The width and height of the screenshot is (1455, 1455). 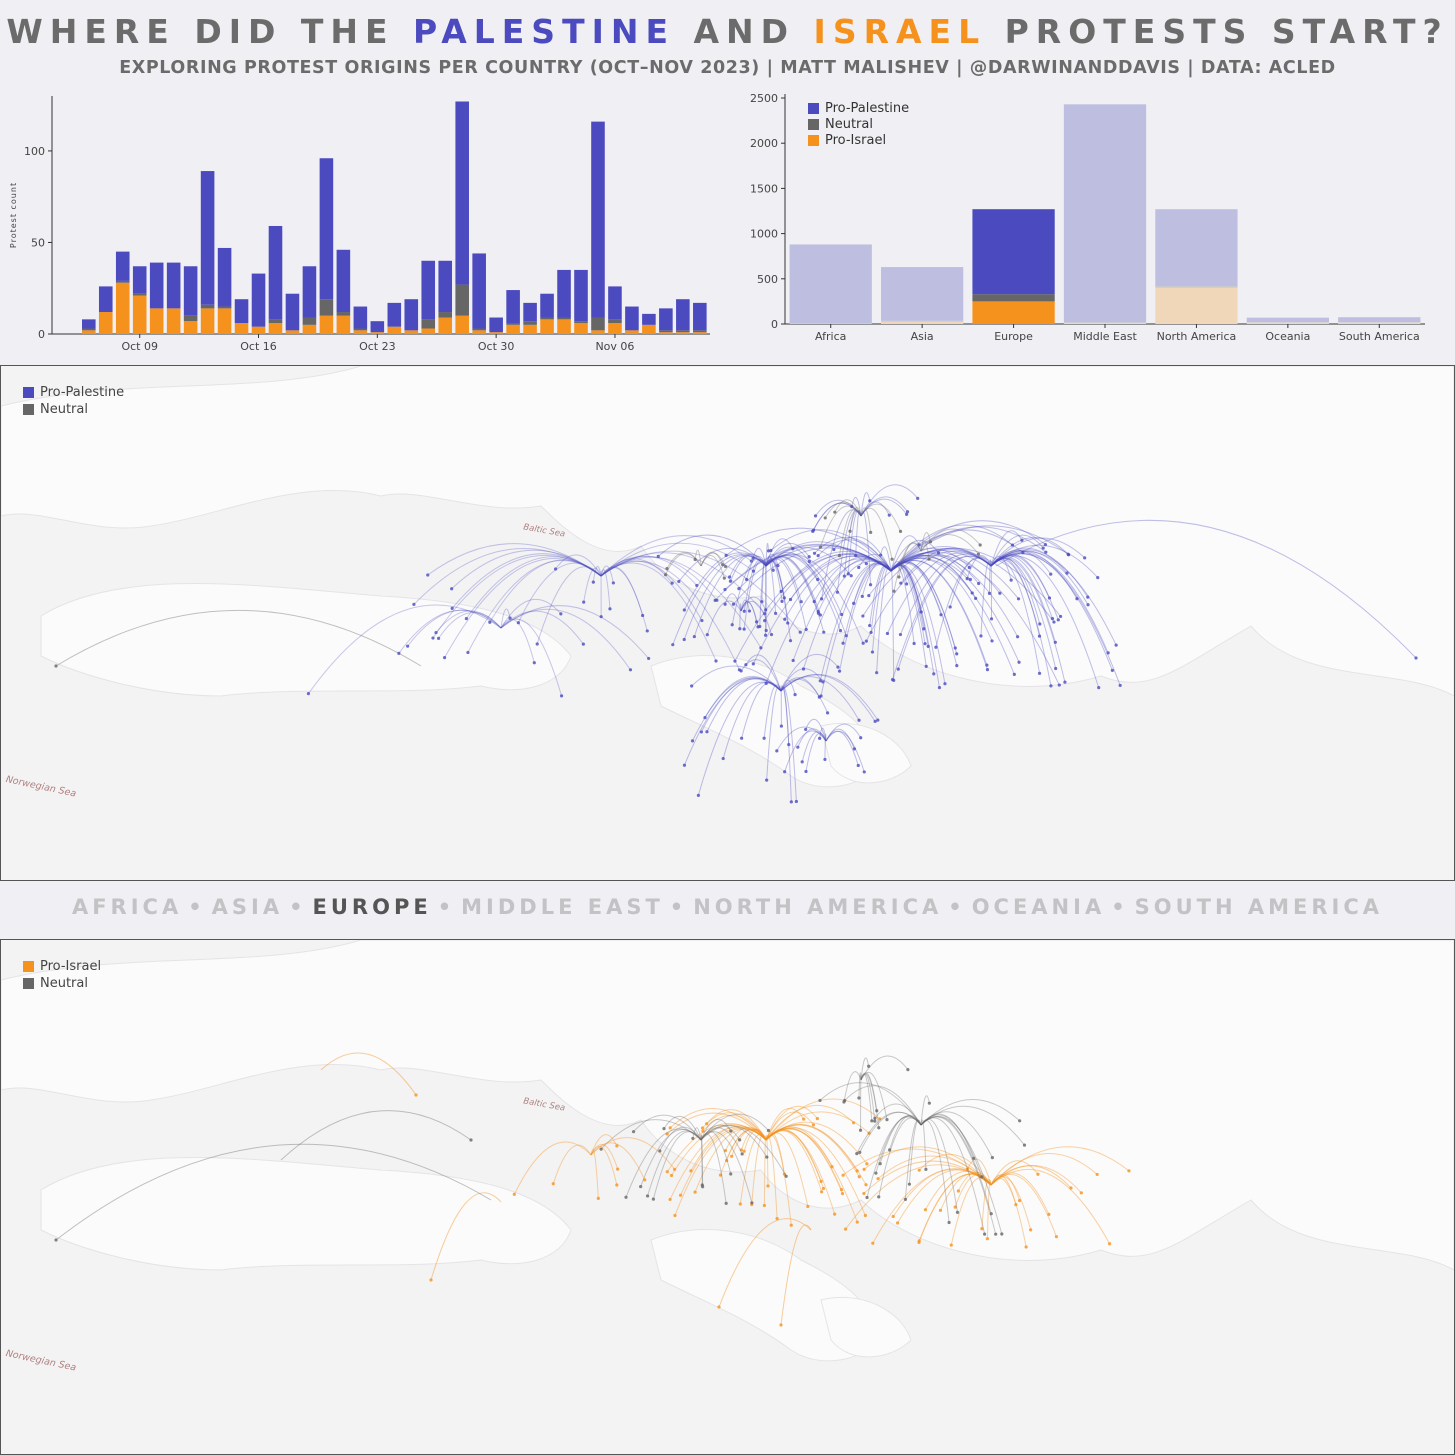 What do you see at coordinates (1038, 907) in the screenshot?
I see `region-nav-item: OCEANIA` at bounding box center [1038, 907].